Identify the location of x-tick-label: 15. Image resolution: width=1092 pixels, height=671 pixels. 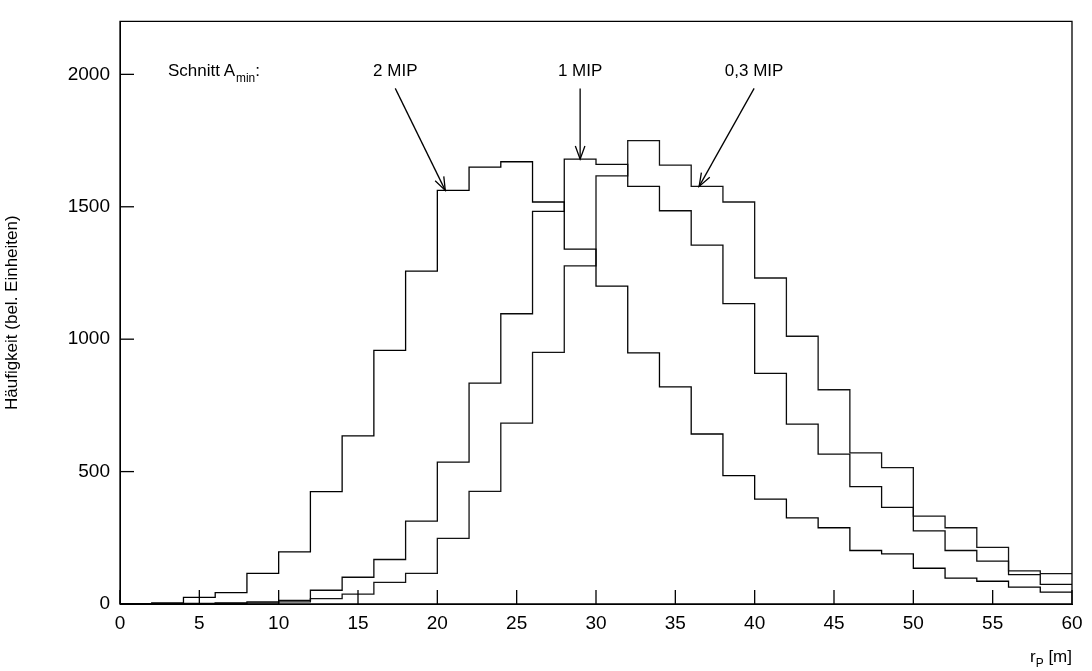
(358, 622).